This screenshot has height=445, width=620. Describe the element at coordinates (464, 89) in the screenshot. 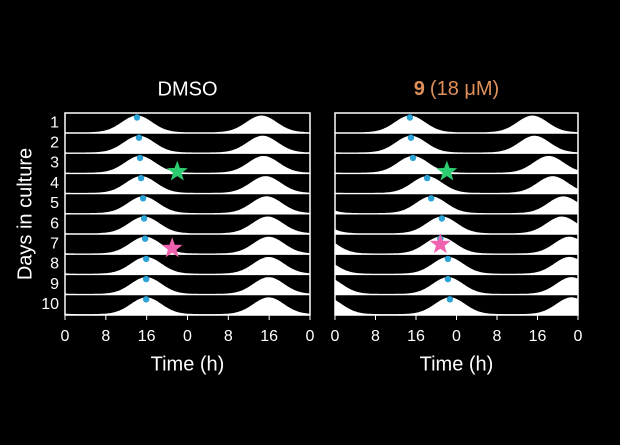

I see `title-rest: (18 μM)` at that location.